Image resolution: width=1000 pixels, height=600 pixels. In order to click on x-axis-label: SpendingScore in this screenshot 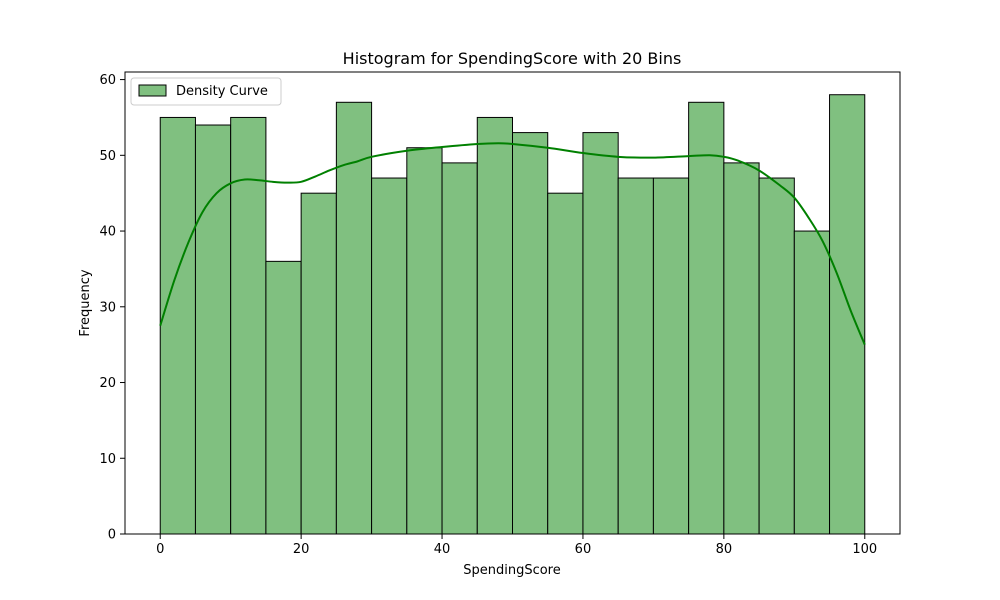, I will do `click(512, 570)`.